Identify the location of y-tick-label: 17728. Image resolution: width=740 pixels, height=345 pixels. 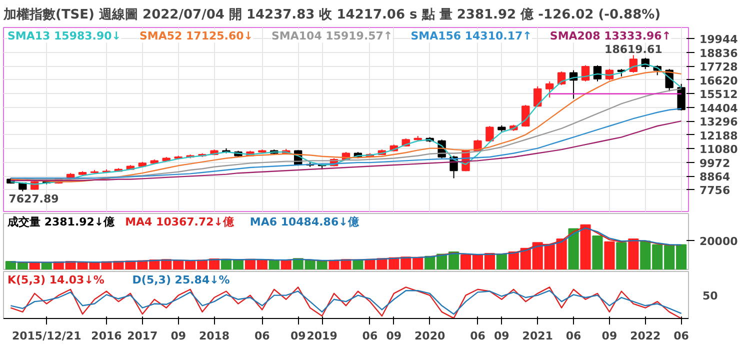
(719, 67).